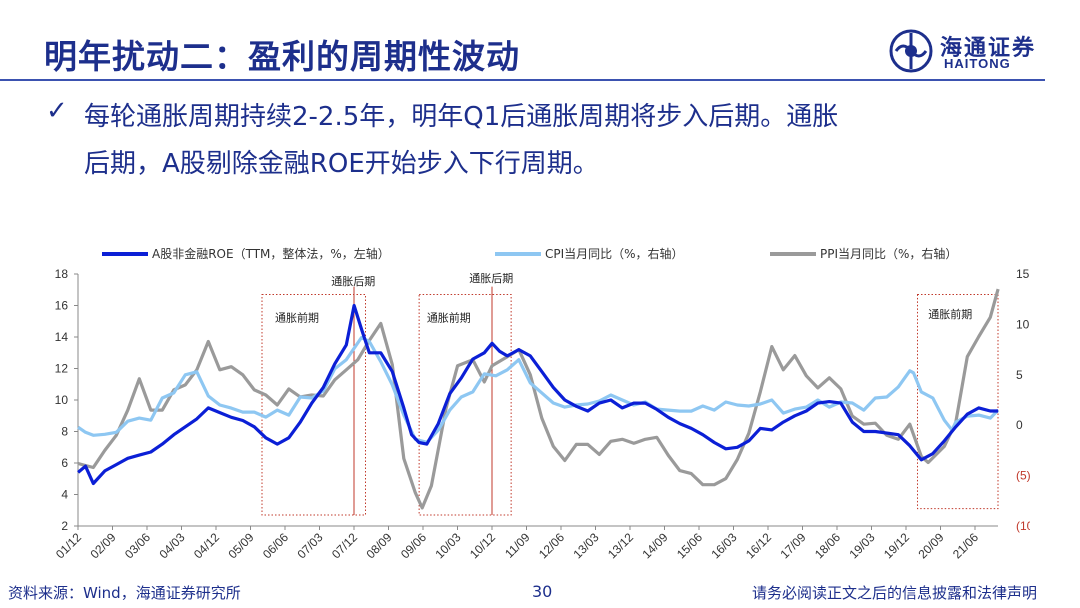 The image size is (1080, 608). Describe the element at coordinates (271, 253) in the screenshot. I see `legend-label: A股非金融ROE（TTM，整体法，%，左轴）` at that location.